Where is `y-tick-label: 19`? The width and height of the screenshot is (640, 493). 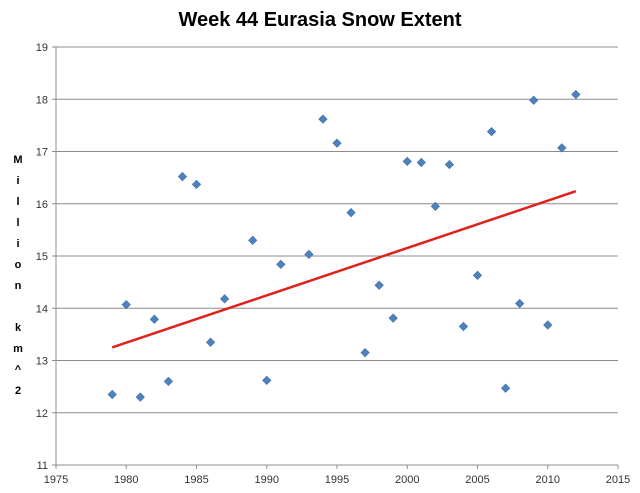 y-tick-label: 19 is located at coordinates (42, 48).